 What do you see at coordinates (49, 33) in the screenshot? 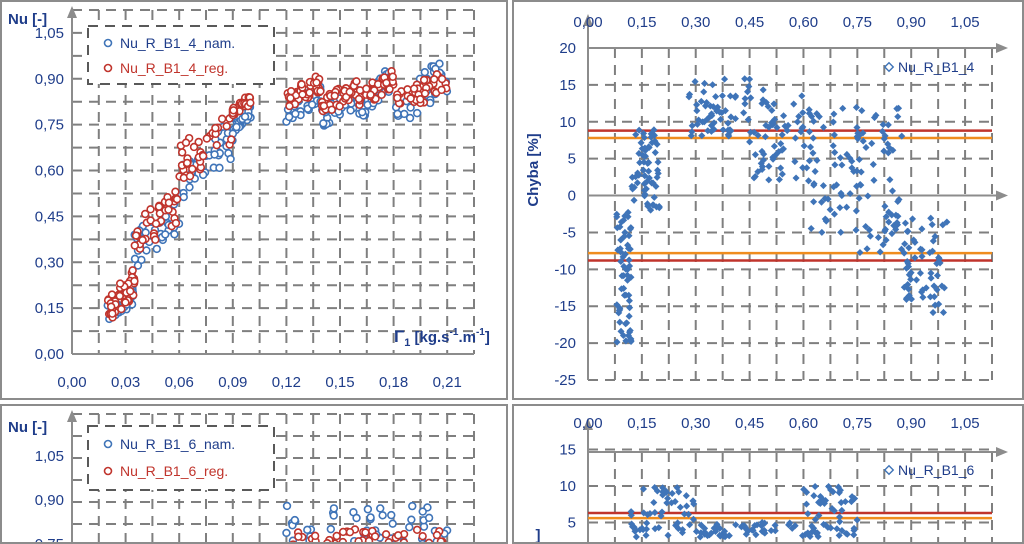
I see `p1-y-tick: 1,05` at bounding box center [49, 33].